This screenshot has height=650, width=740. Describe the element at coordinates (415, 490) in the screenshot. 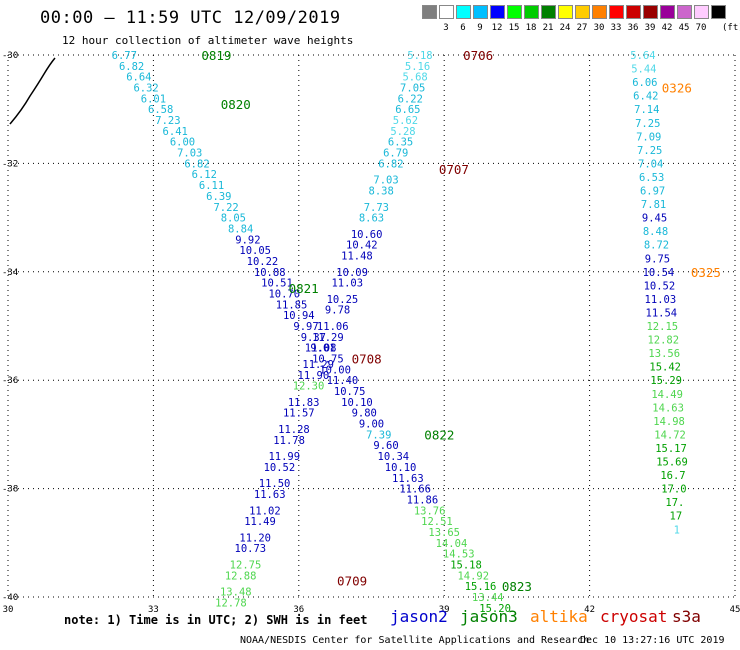

I see `wave-height-value: 11.66` at that location.